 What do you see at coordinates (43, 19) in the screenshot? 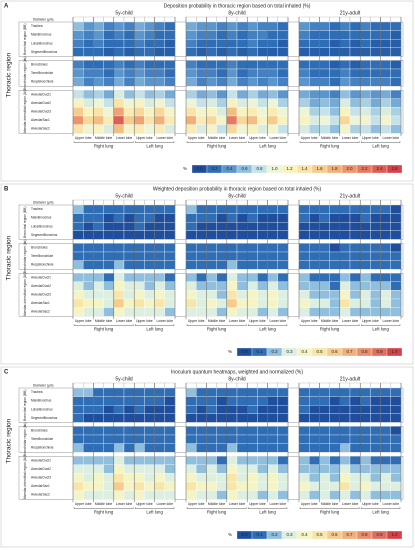
I see `header-label: Diameter (µm)` at bounding box center [43, 19].